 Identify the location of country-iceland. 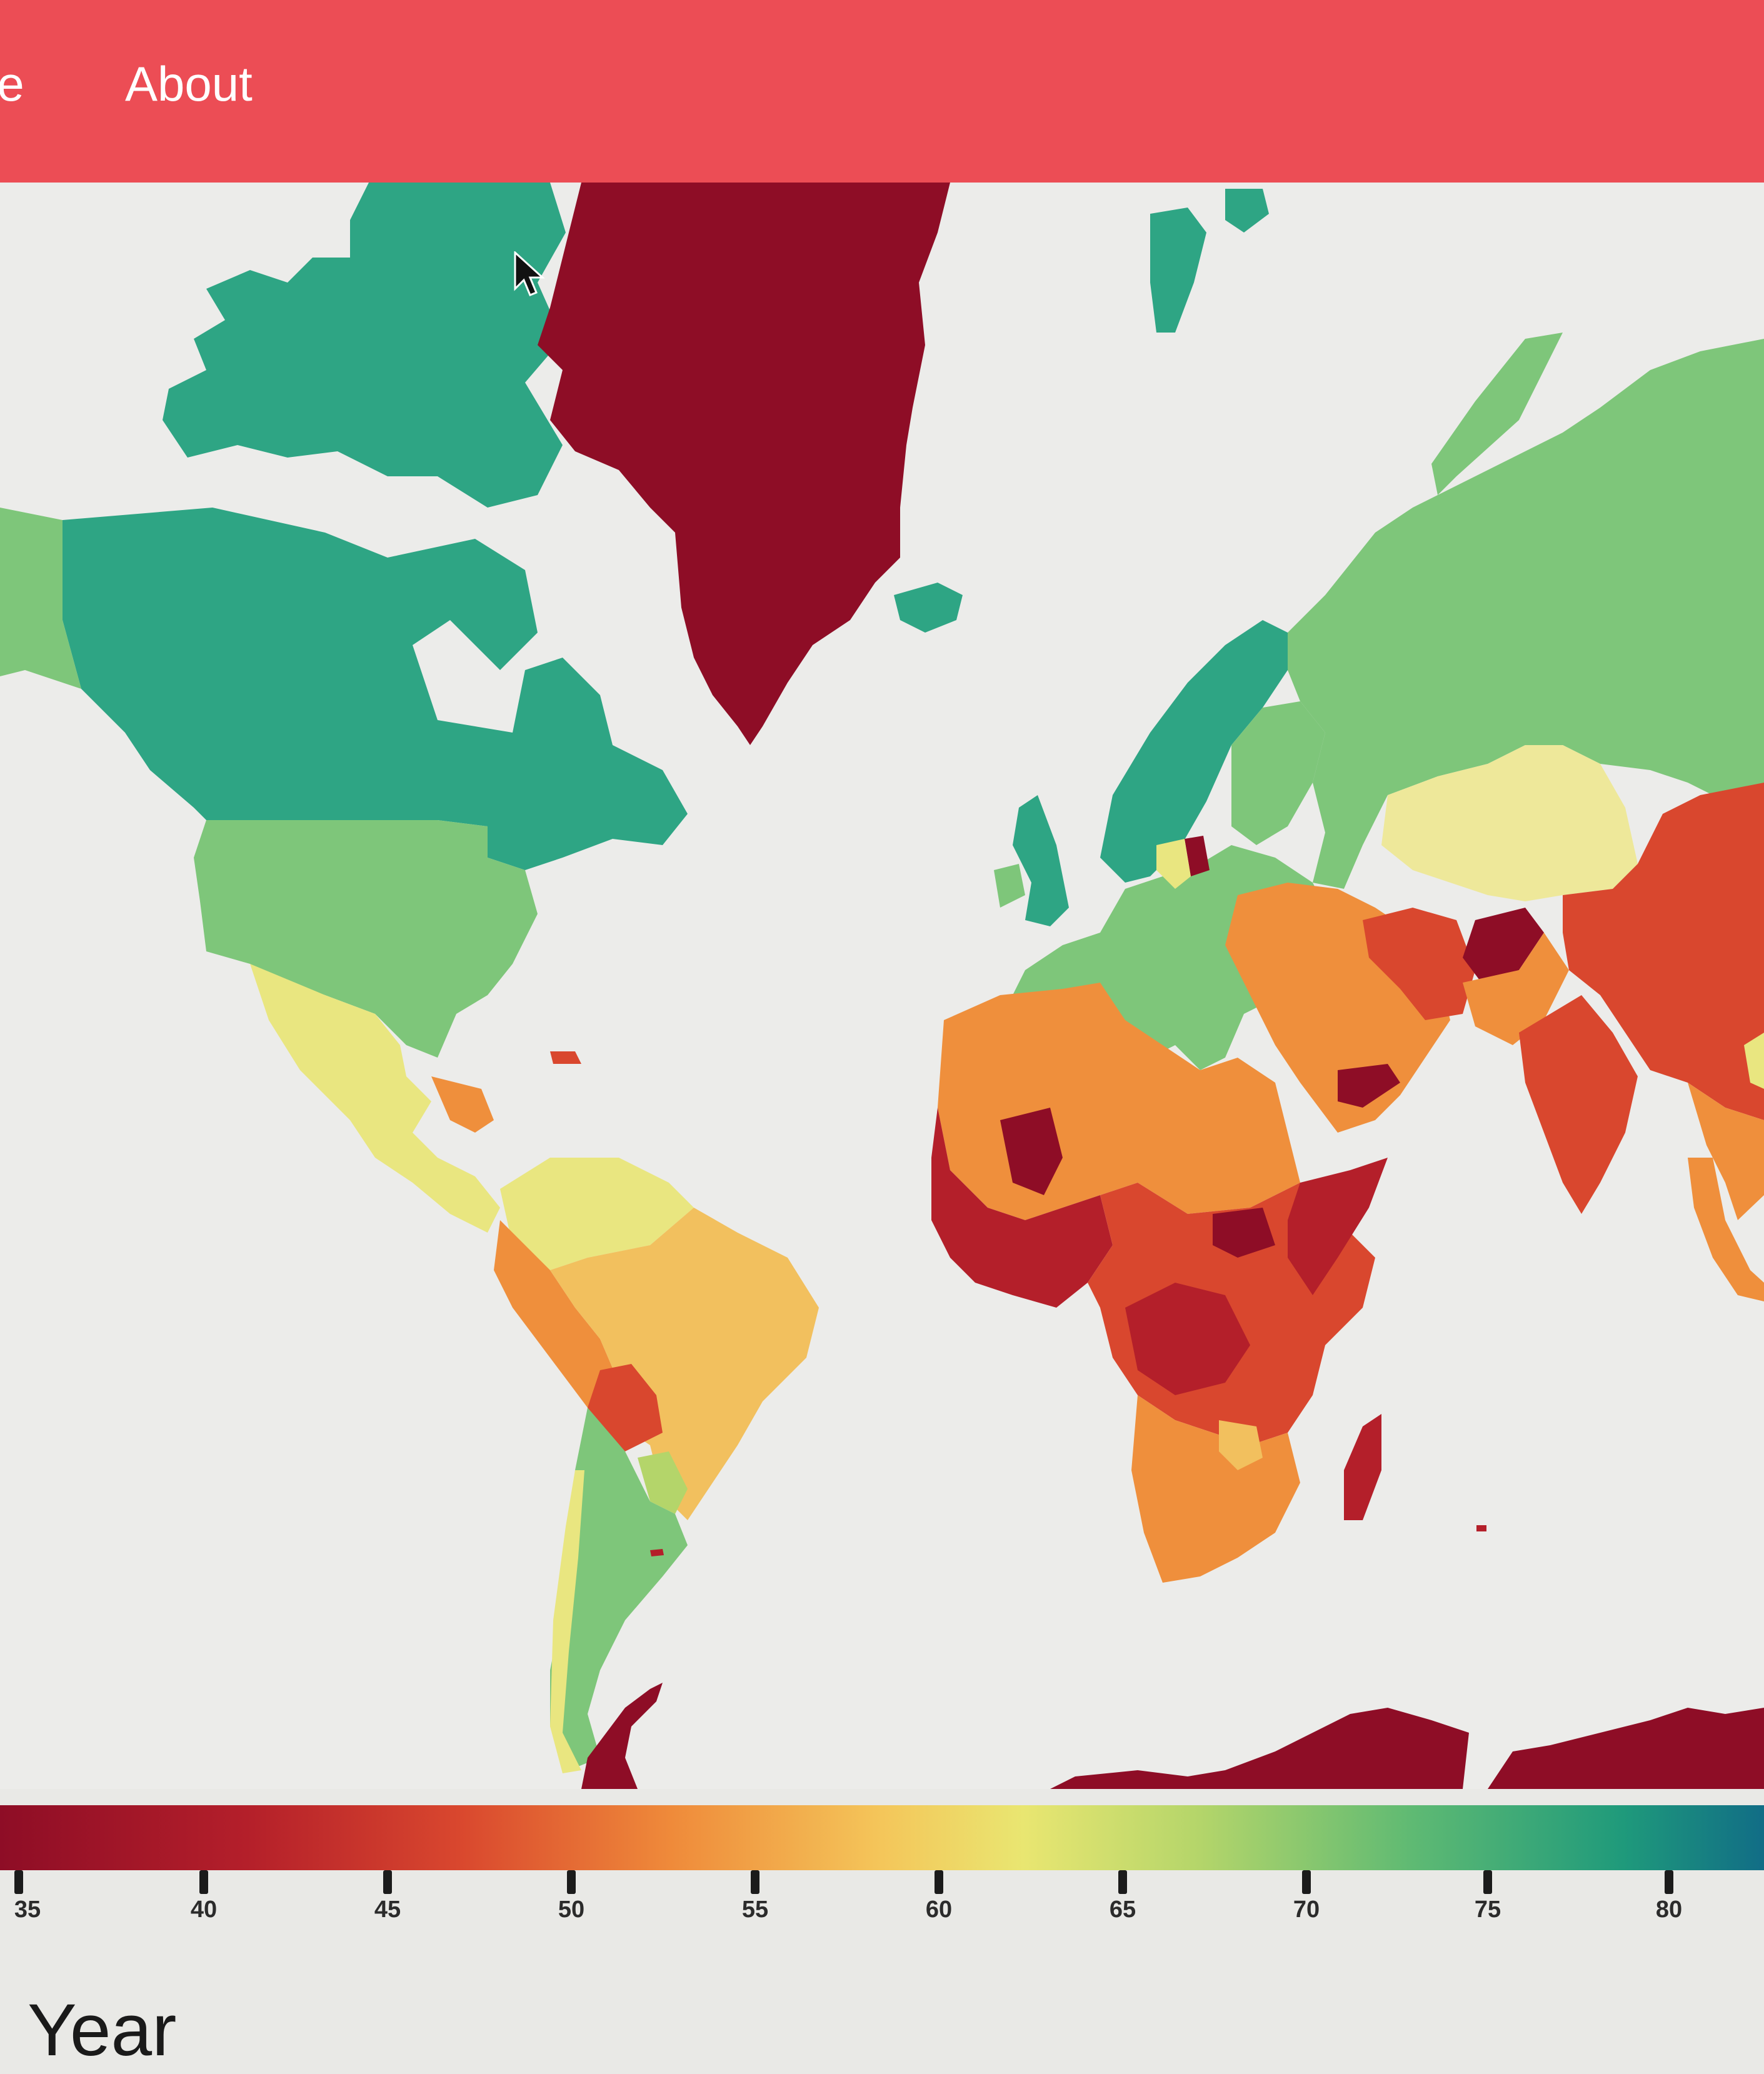
(928, 608).